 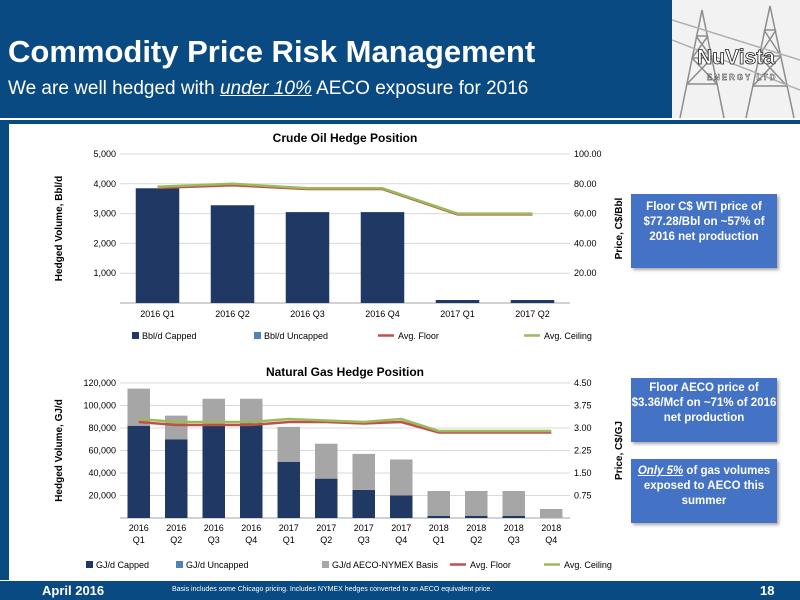 I want to click on y-tick-label: 120,000, so click(x=99, y=383).